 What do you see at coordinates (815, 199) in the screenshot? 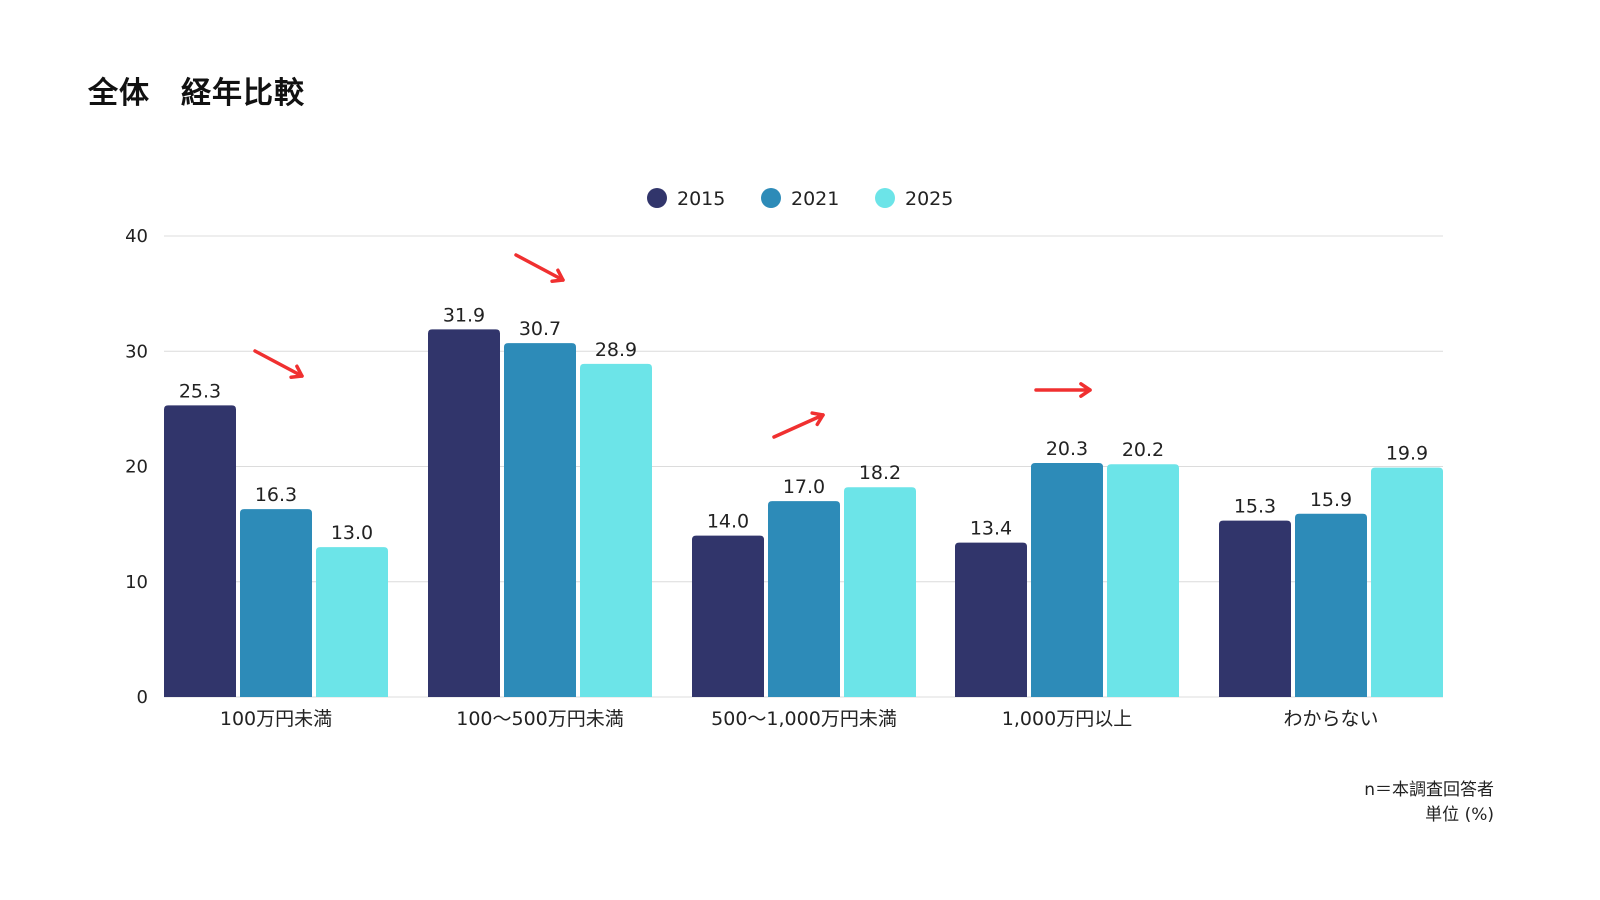
I see `legend-label: 2021` at bounding box center [815, 199].